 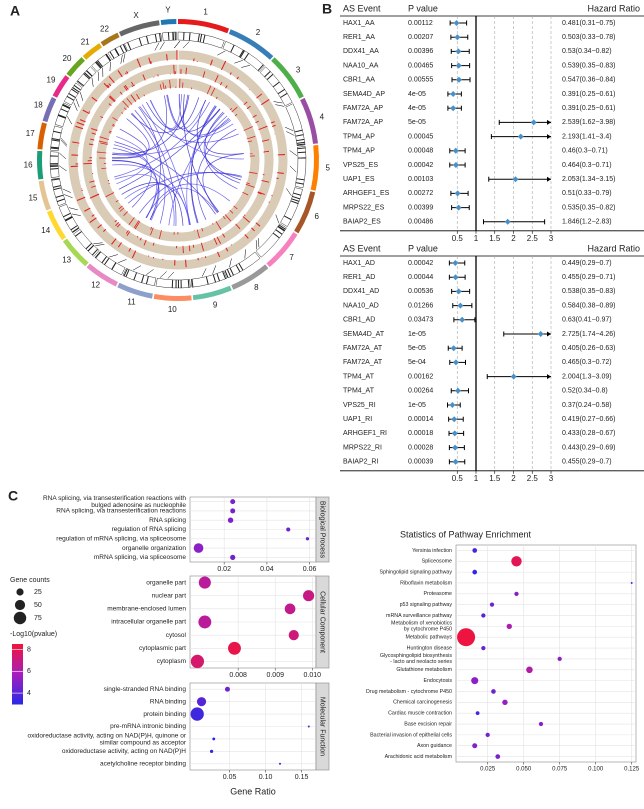 I want to click on p-value: 5e-05, so click(x=417, y=122).